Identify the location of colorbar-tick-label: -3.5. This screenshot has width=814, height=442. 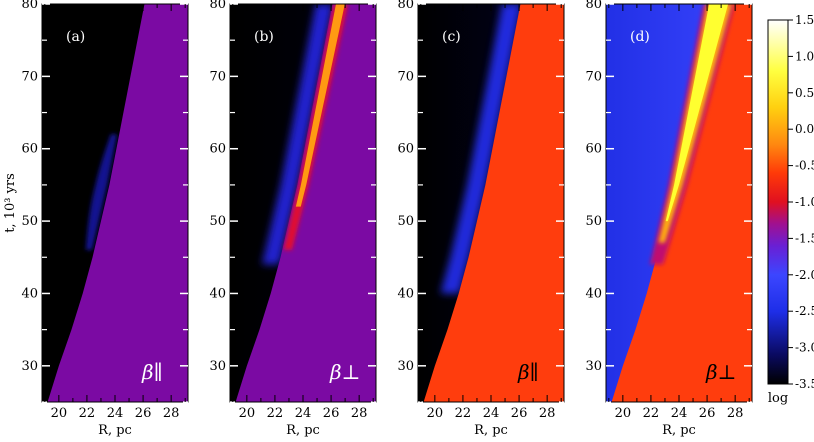
(804, 384).